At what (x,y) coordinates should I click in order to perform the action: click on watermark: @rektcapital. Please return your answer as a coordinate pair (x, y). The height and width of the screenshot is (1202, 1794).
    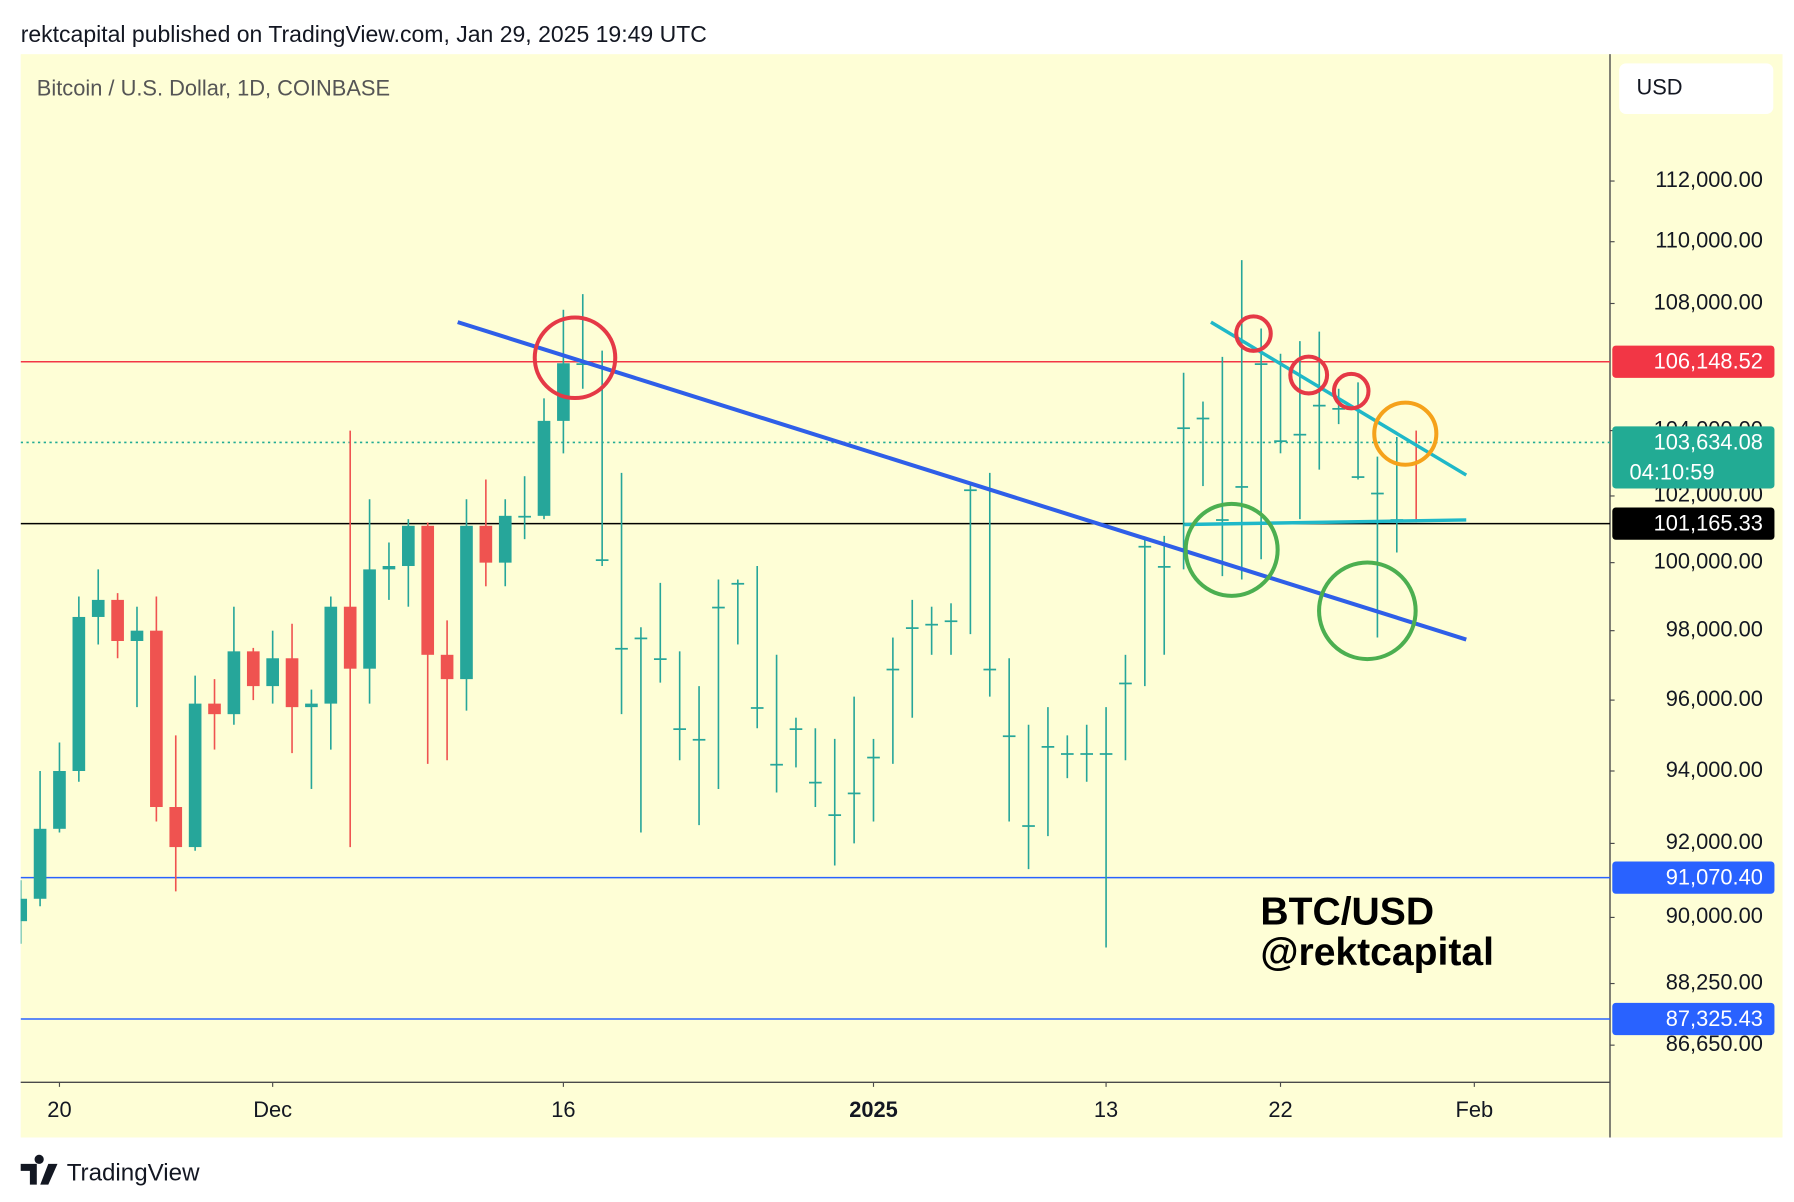
    Looking at the image, I should click on (1377, 952).